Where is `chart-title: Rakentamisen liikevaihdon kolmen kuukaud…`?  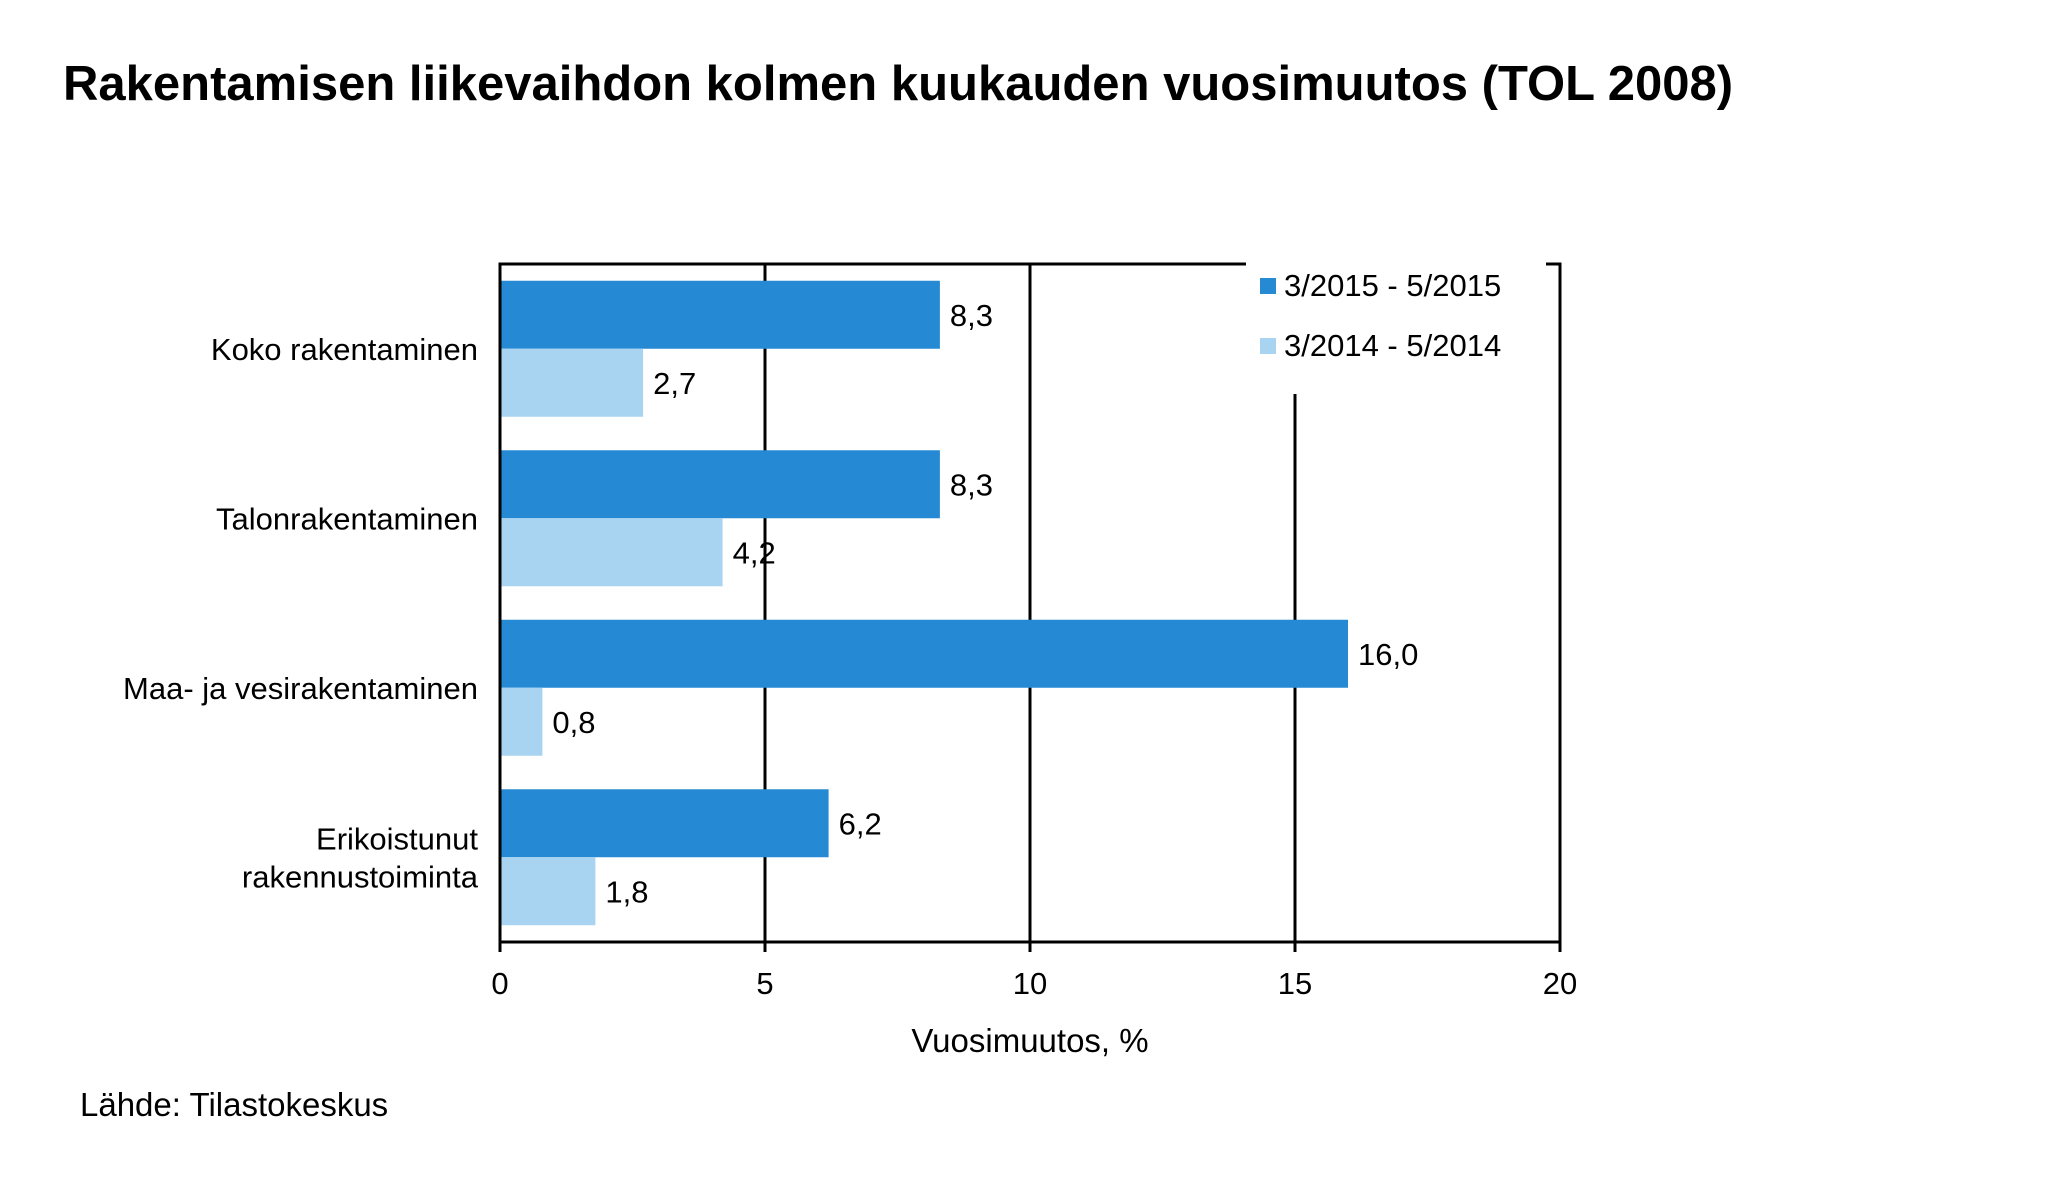
chart-title: Rakentamisen liikevaihdon kolmen kuukaud… is located at coordinates (898, 84).